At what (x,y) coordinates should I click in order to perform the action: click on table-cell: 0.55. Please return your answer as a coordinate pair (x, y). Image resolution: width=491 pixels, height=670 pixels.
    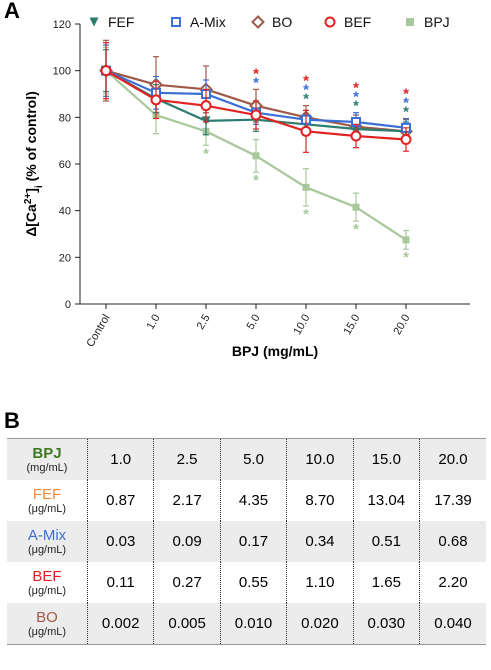
    Looking at the image, I should click on (253, 582).